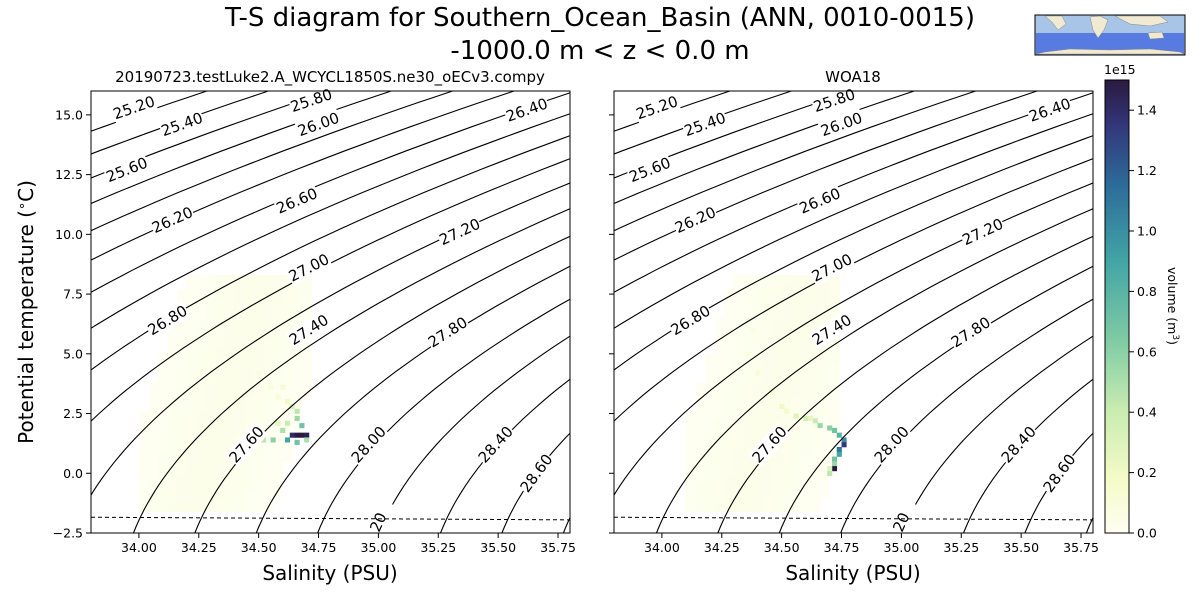 The width and height of the screenshot is (1200, 600). What do you see at coordinates (318, 124) in the screenshot?
I see `contour-label: 26.00` at bounding box center [318, 124].